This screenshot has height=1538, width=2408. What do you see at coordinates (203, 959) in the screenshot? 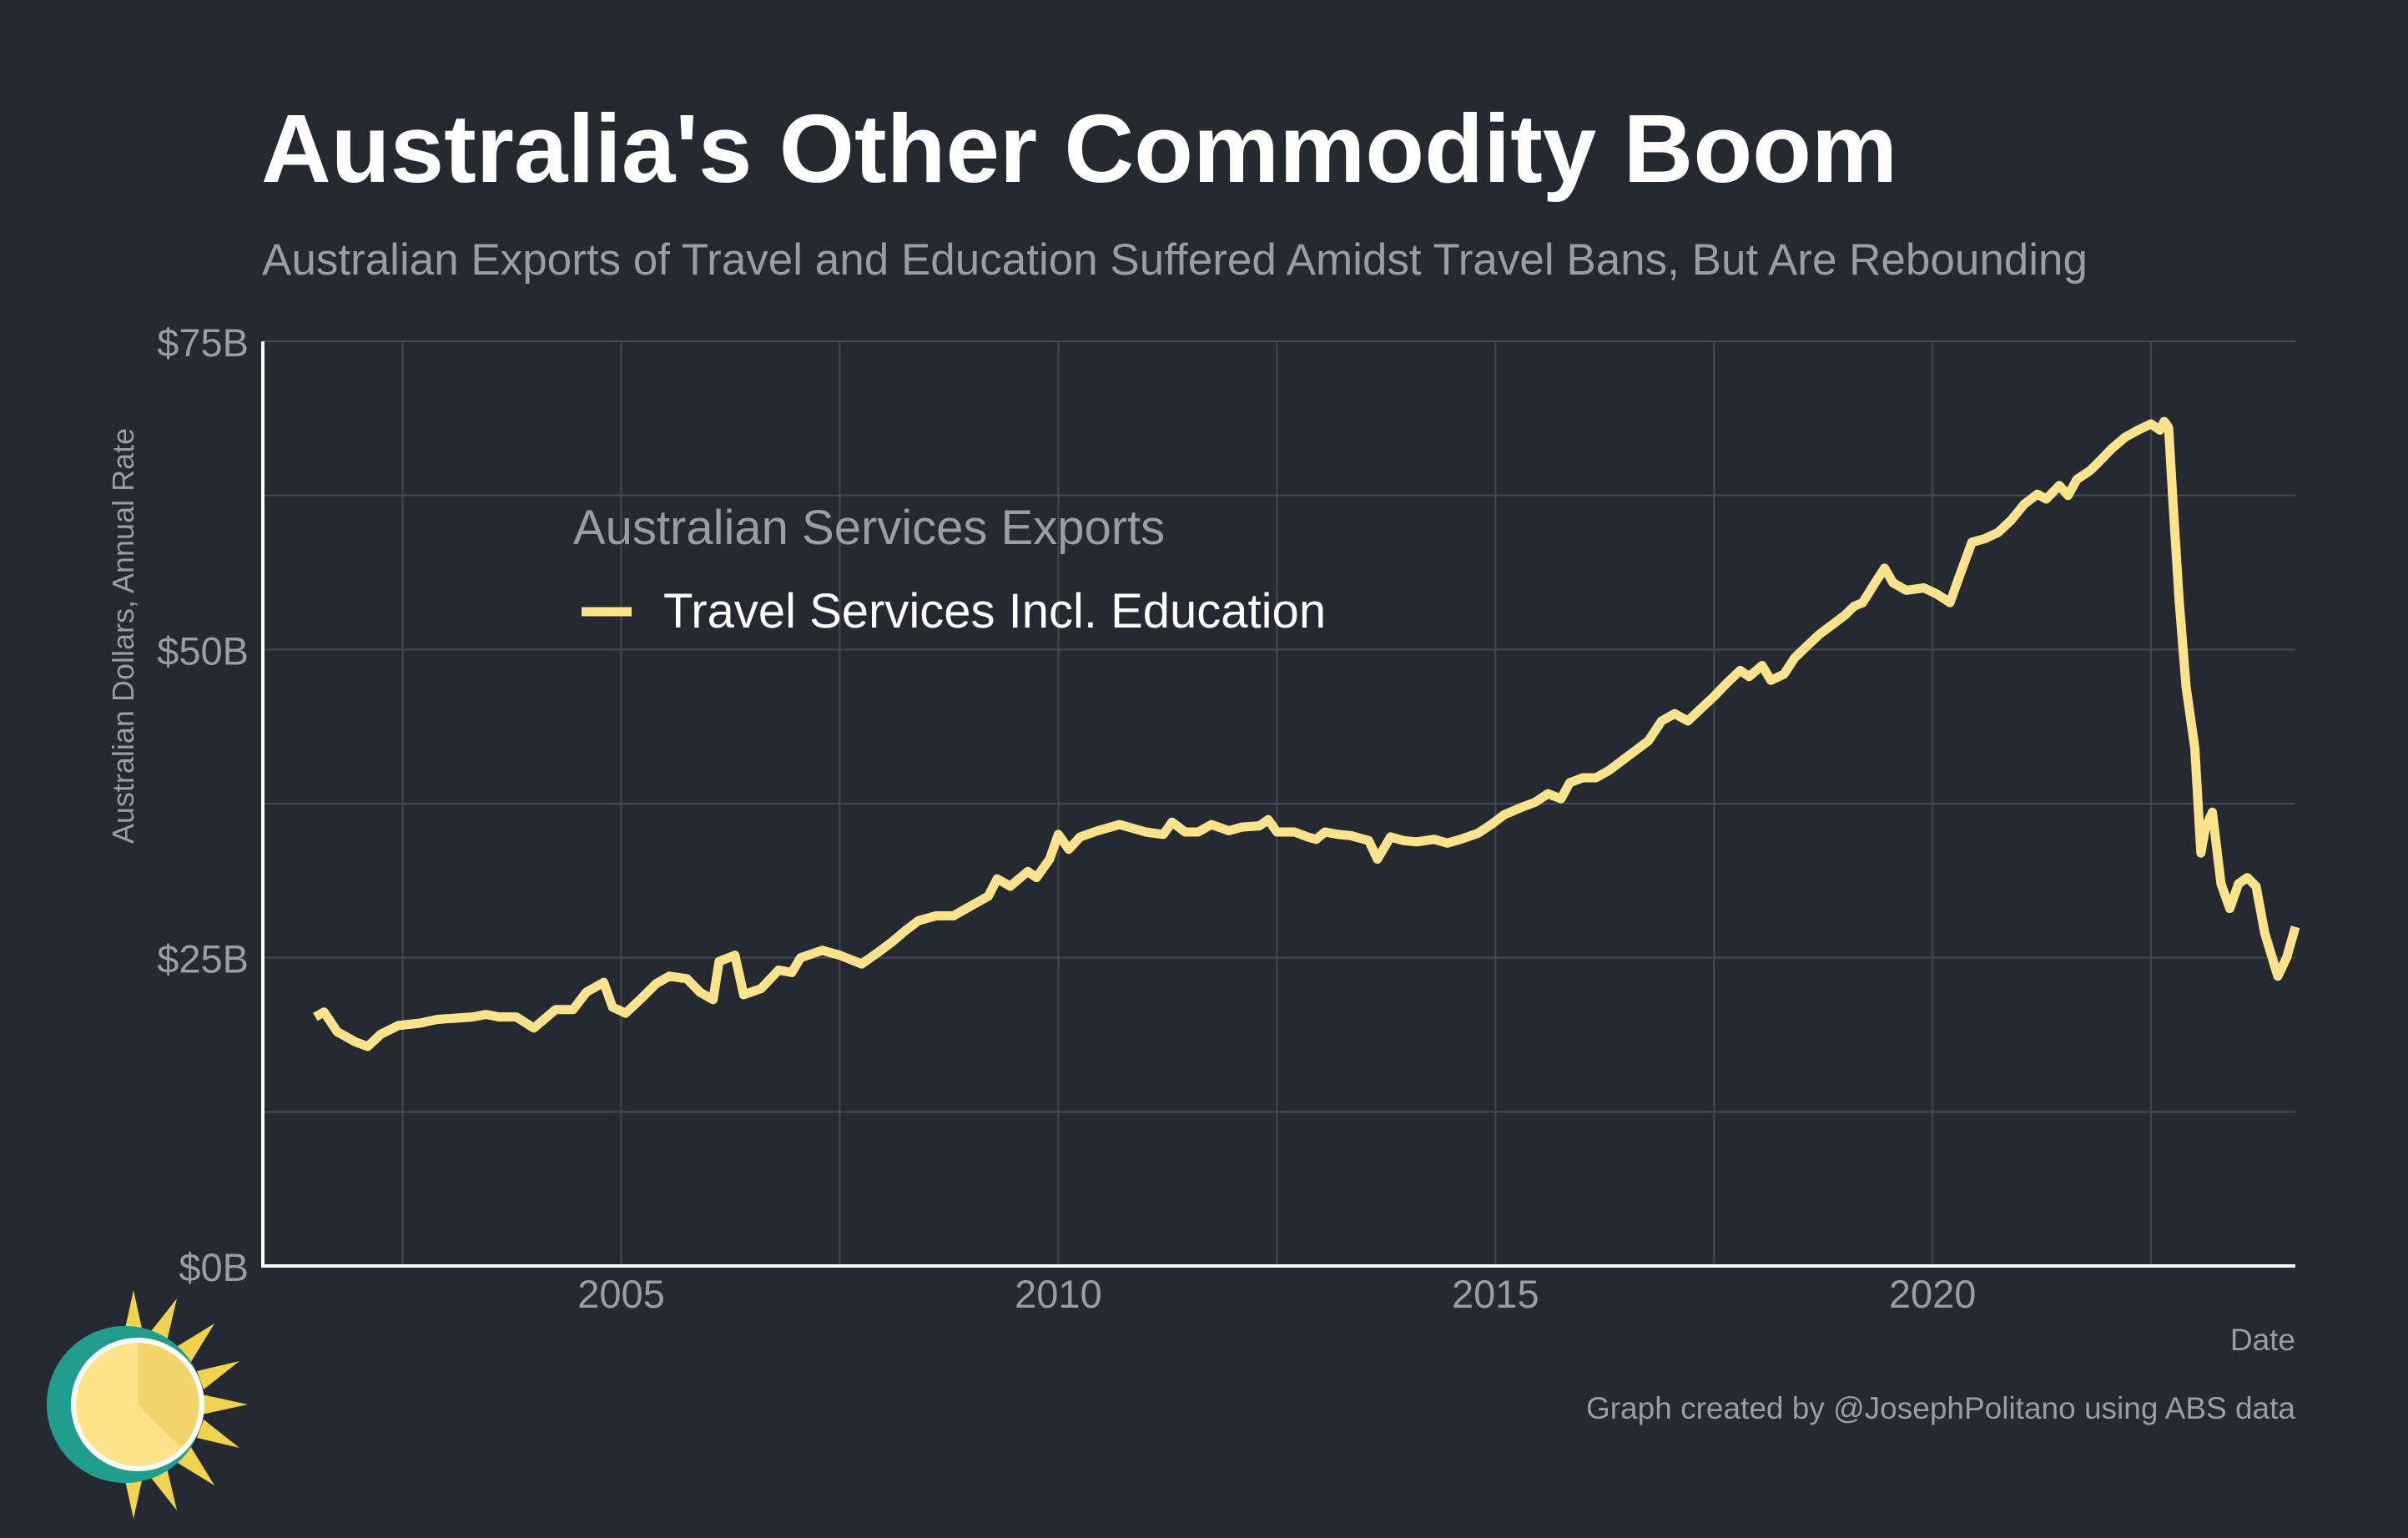
I see `y-tick-label: $25B` at bounding box center [203, 959].